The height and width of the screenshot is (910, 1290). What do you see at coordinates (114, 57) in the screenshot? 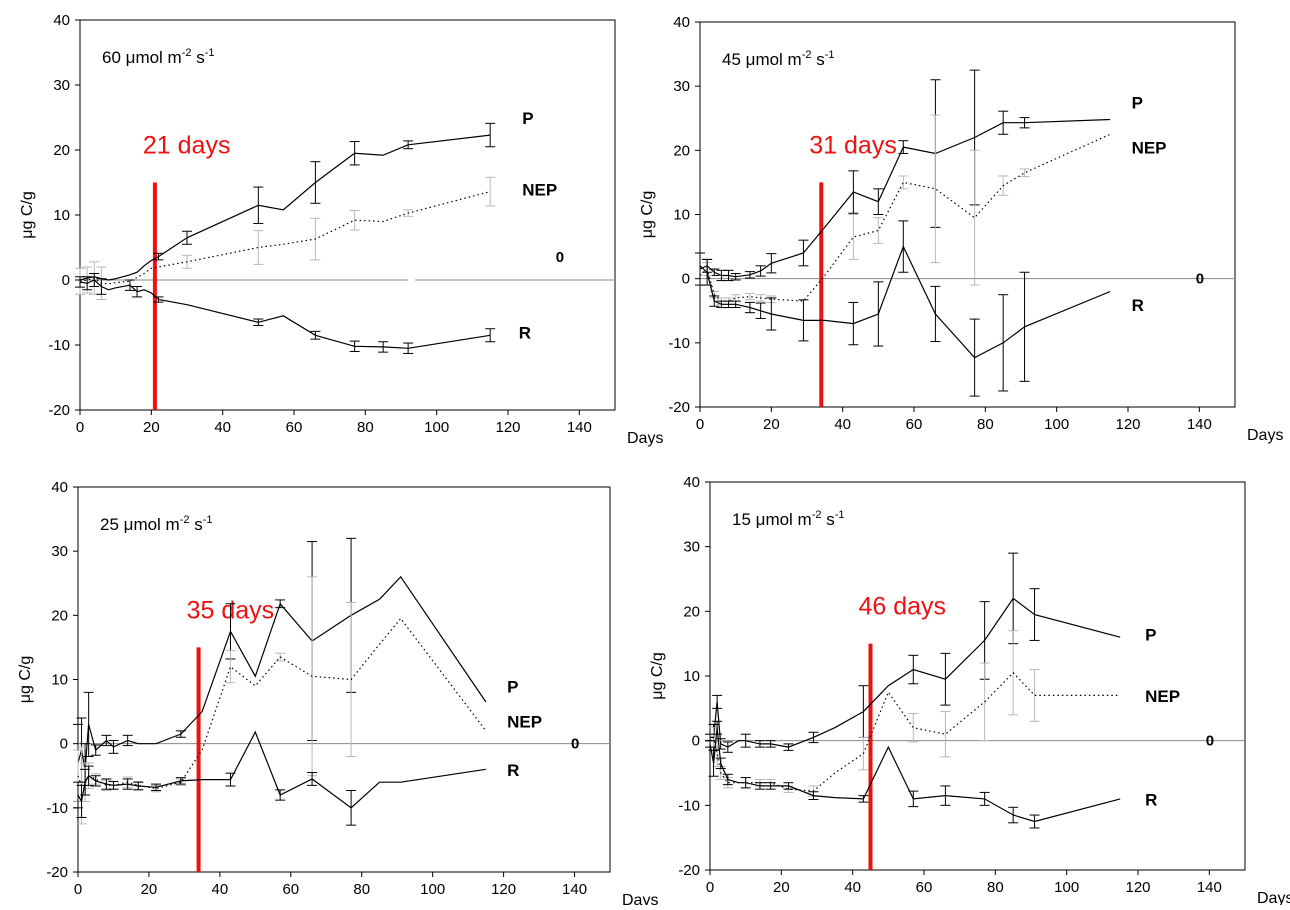
I see `title-part: 60` at bounding box center [114, 57].